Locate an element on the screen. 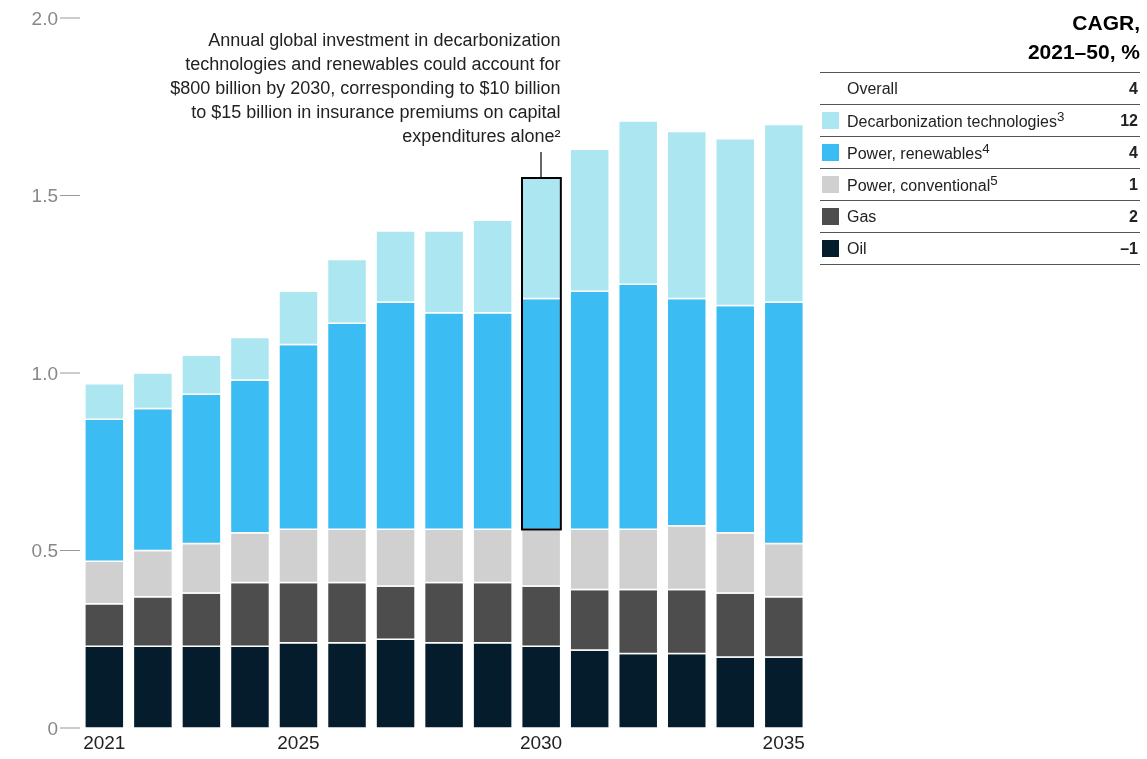 The width and height of the screenshot is (1147, 759). legend-label: Power, renewables$^{4}$ is located at coordinates (919, 152).